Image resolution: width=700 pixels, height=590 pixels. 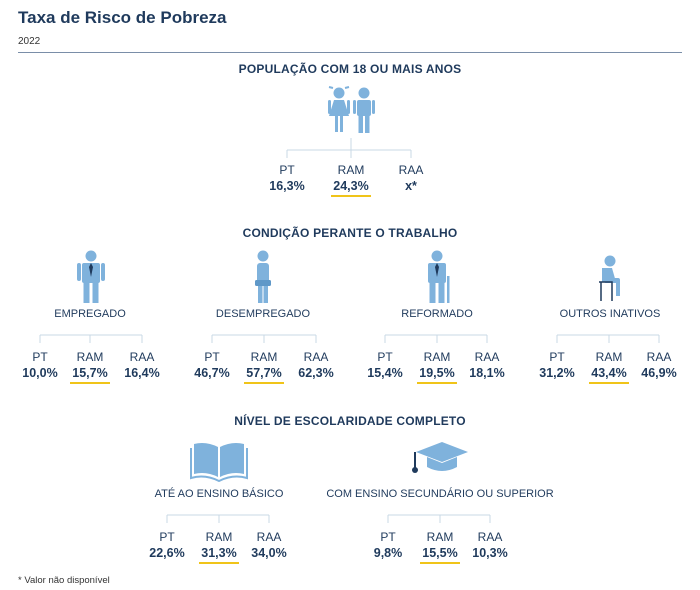 What do you see at coordinates (212, 373) in the screenshot?
I see `value-unemployed-pt: 46,7%` at bounding box center [212, 373].